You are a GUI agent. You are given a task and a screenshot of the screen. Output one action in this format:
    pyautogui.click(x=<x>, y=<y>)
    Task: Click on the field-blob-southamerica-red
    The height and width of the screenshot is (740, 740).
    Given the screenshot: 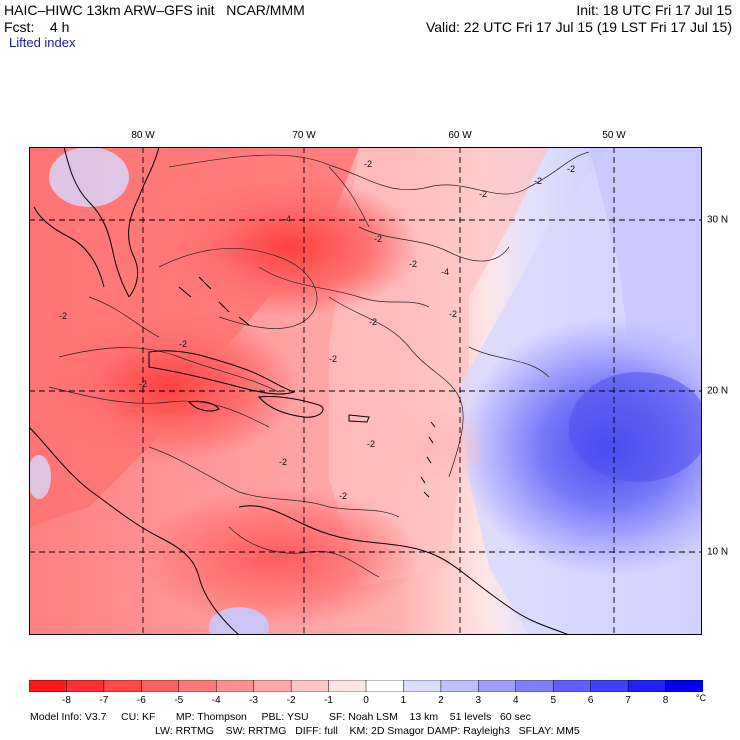 What is the action you would take?
    pyautogui.click(x=279, y=557)
    